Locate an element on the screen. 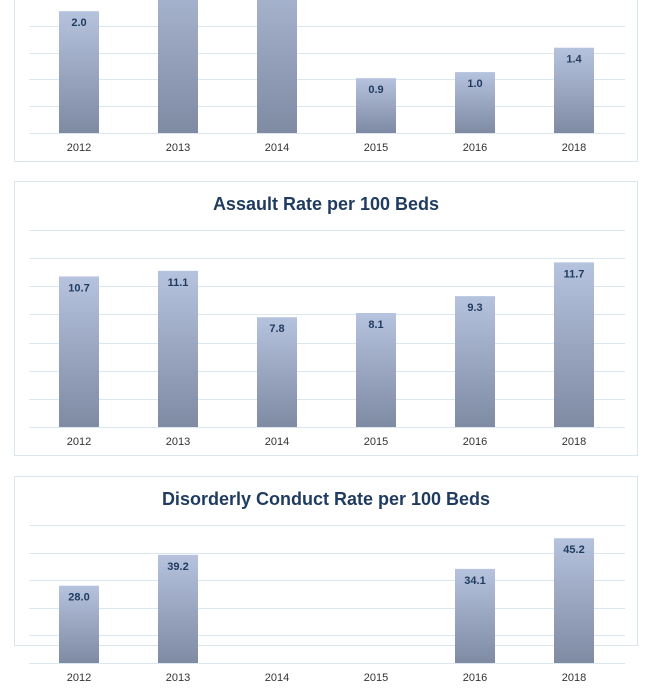 This screenshot has width=653, height=697. data-label-2013: 11.1 is located at coordinates (178, 283).